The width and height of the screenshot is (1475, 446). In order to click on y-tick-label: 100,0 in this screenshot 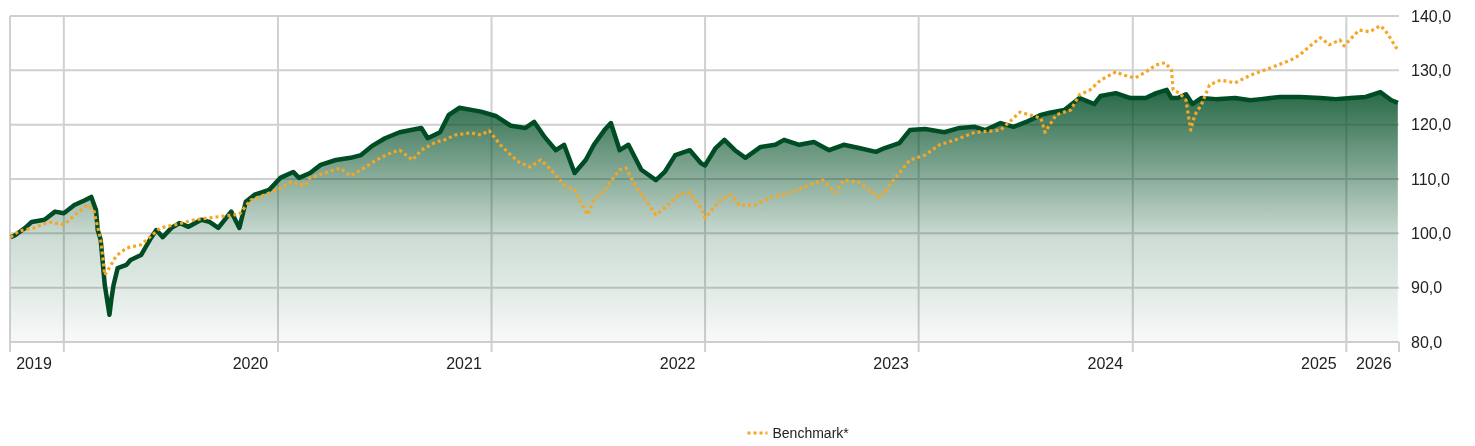, I will do `click(1431, 233)`.